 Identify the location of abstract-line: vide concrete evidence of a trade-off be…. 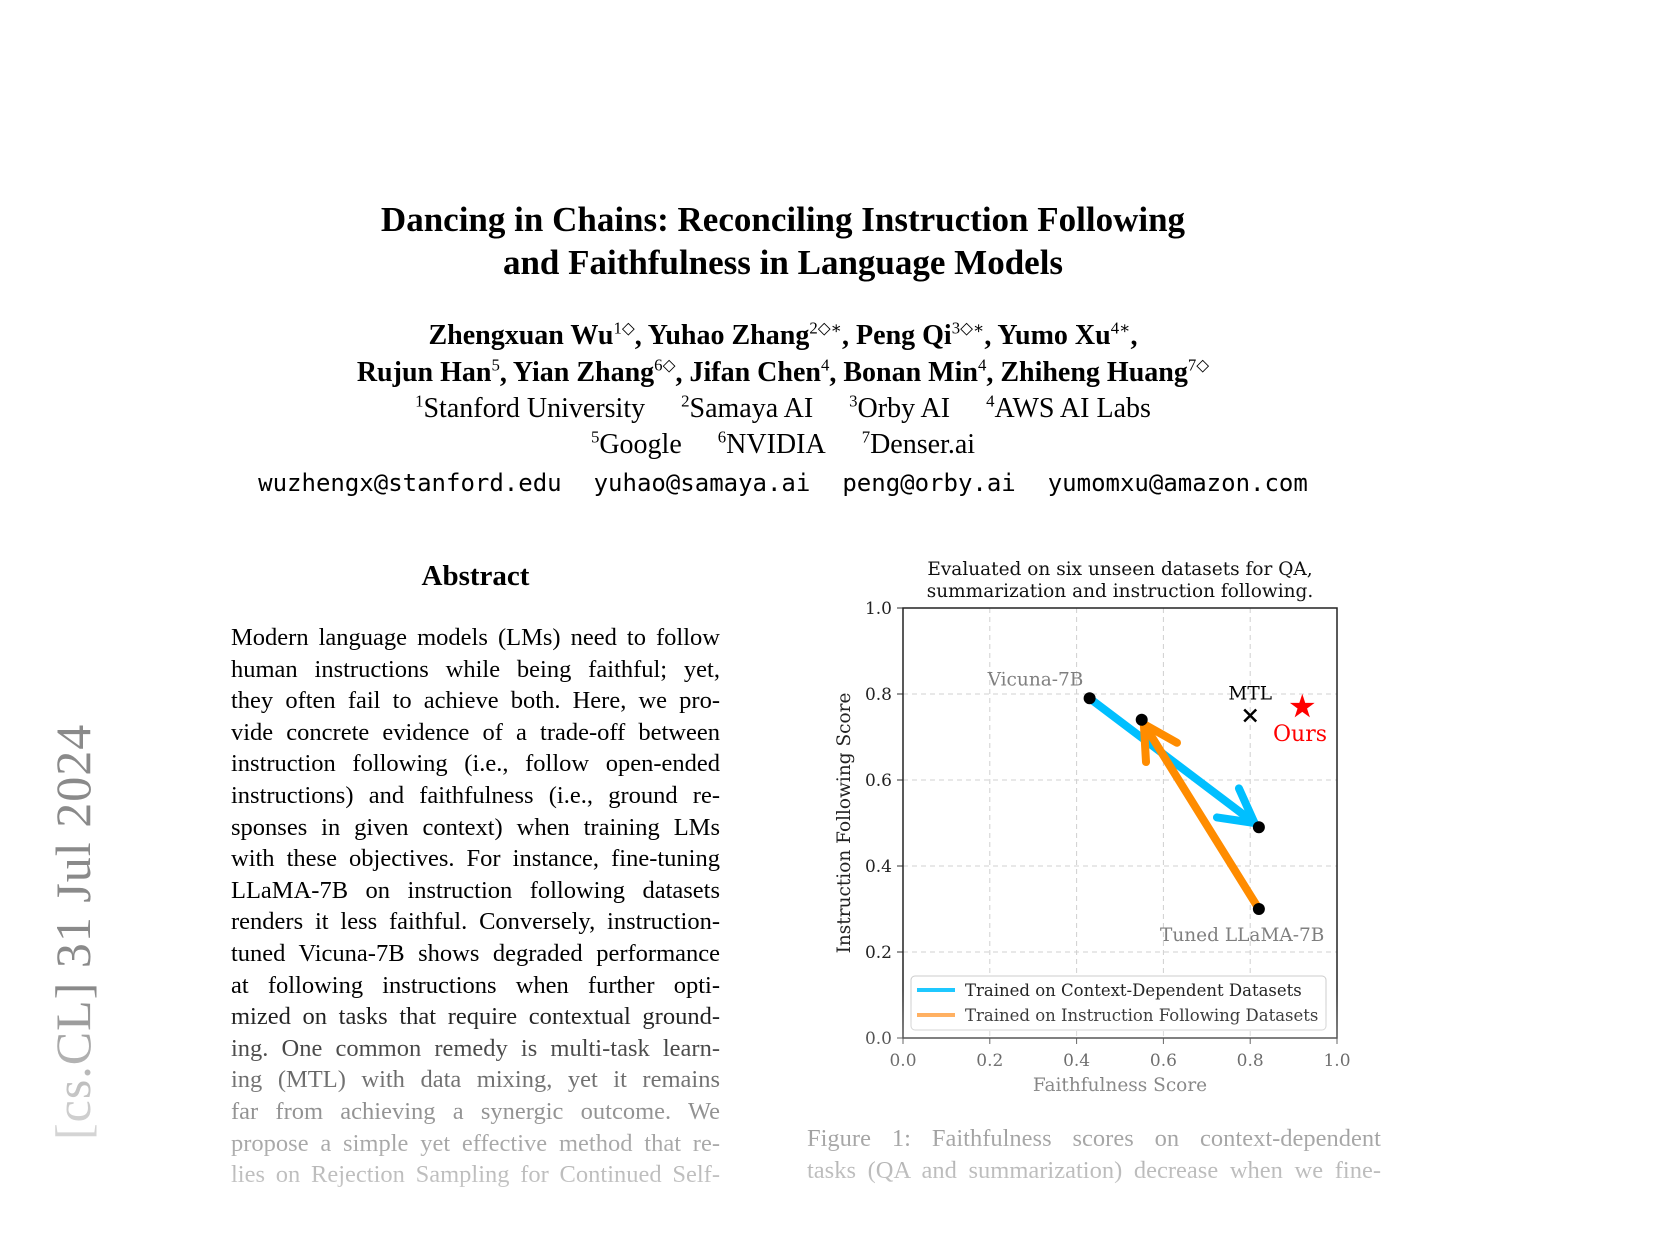
(475, 732).